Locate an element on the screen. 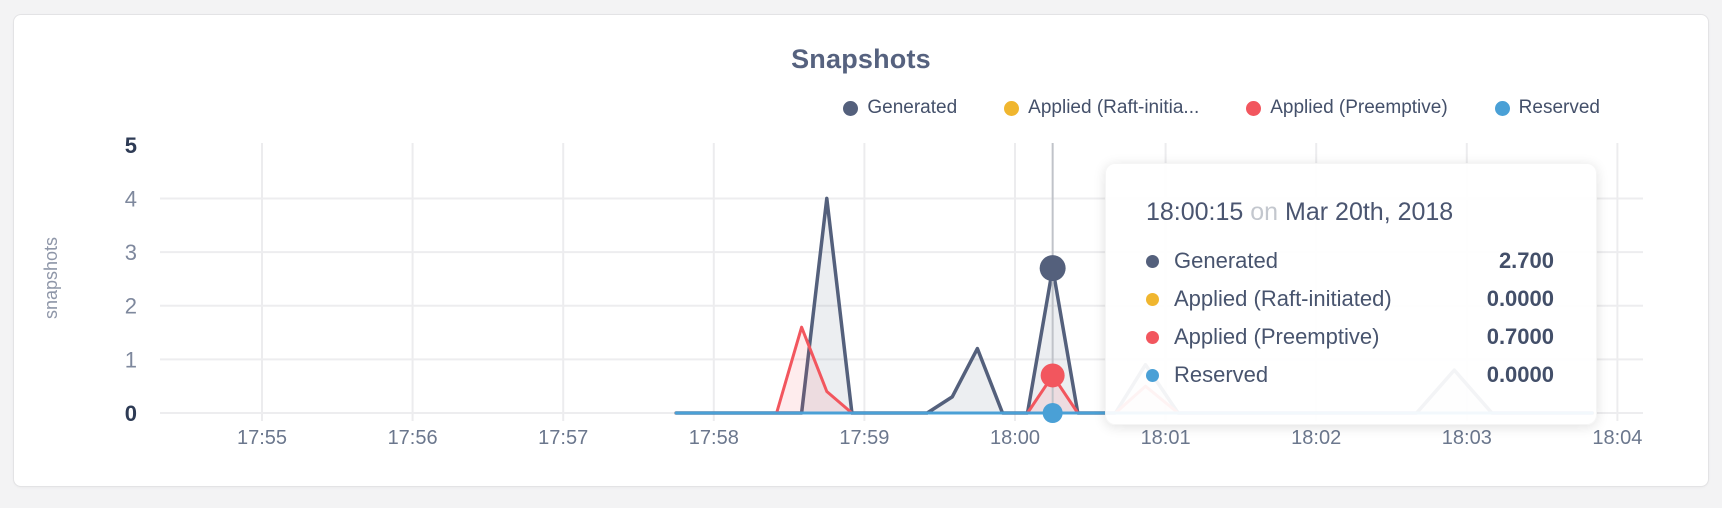 This screenshot has height=508, width=1722. x-axis-tick-label: 17:59 is located at coordinates (864, 438).